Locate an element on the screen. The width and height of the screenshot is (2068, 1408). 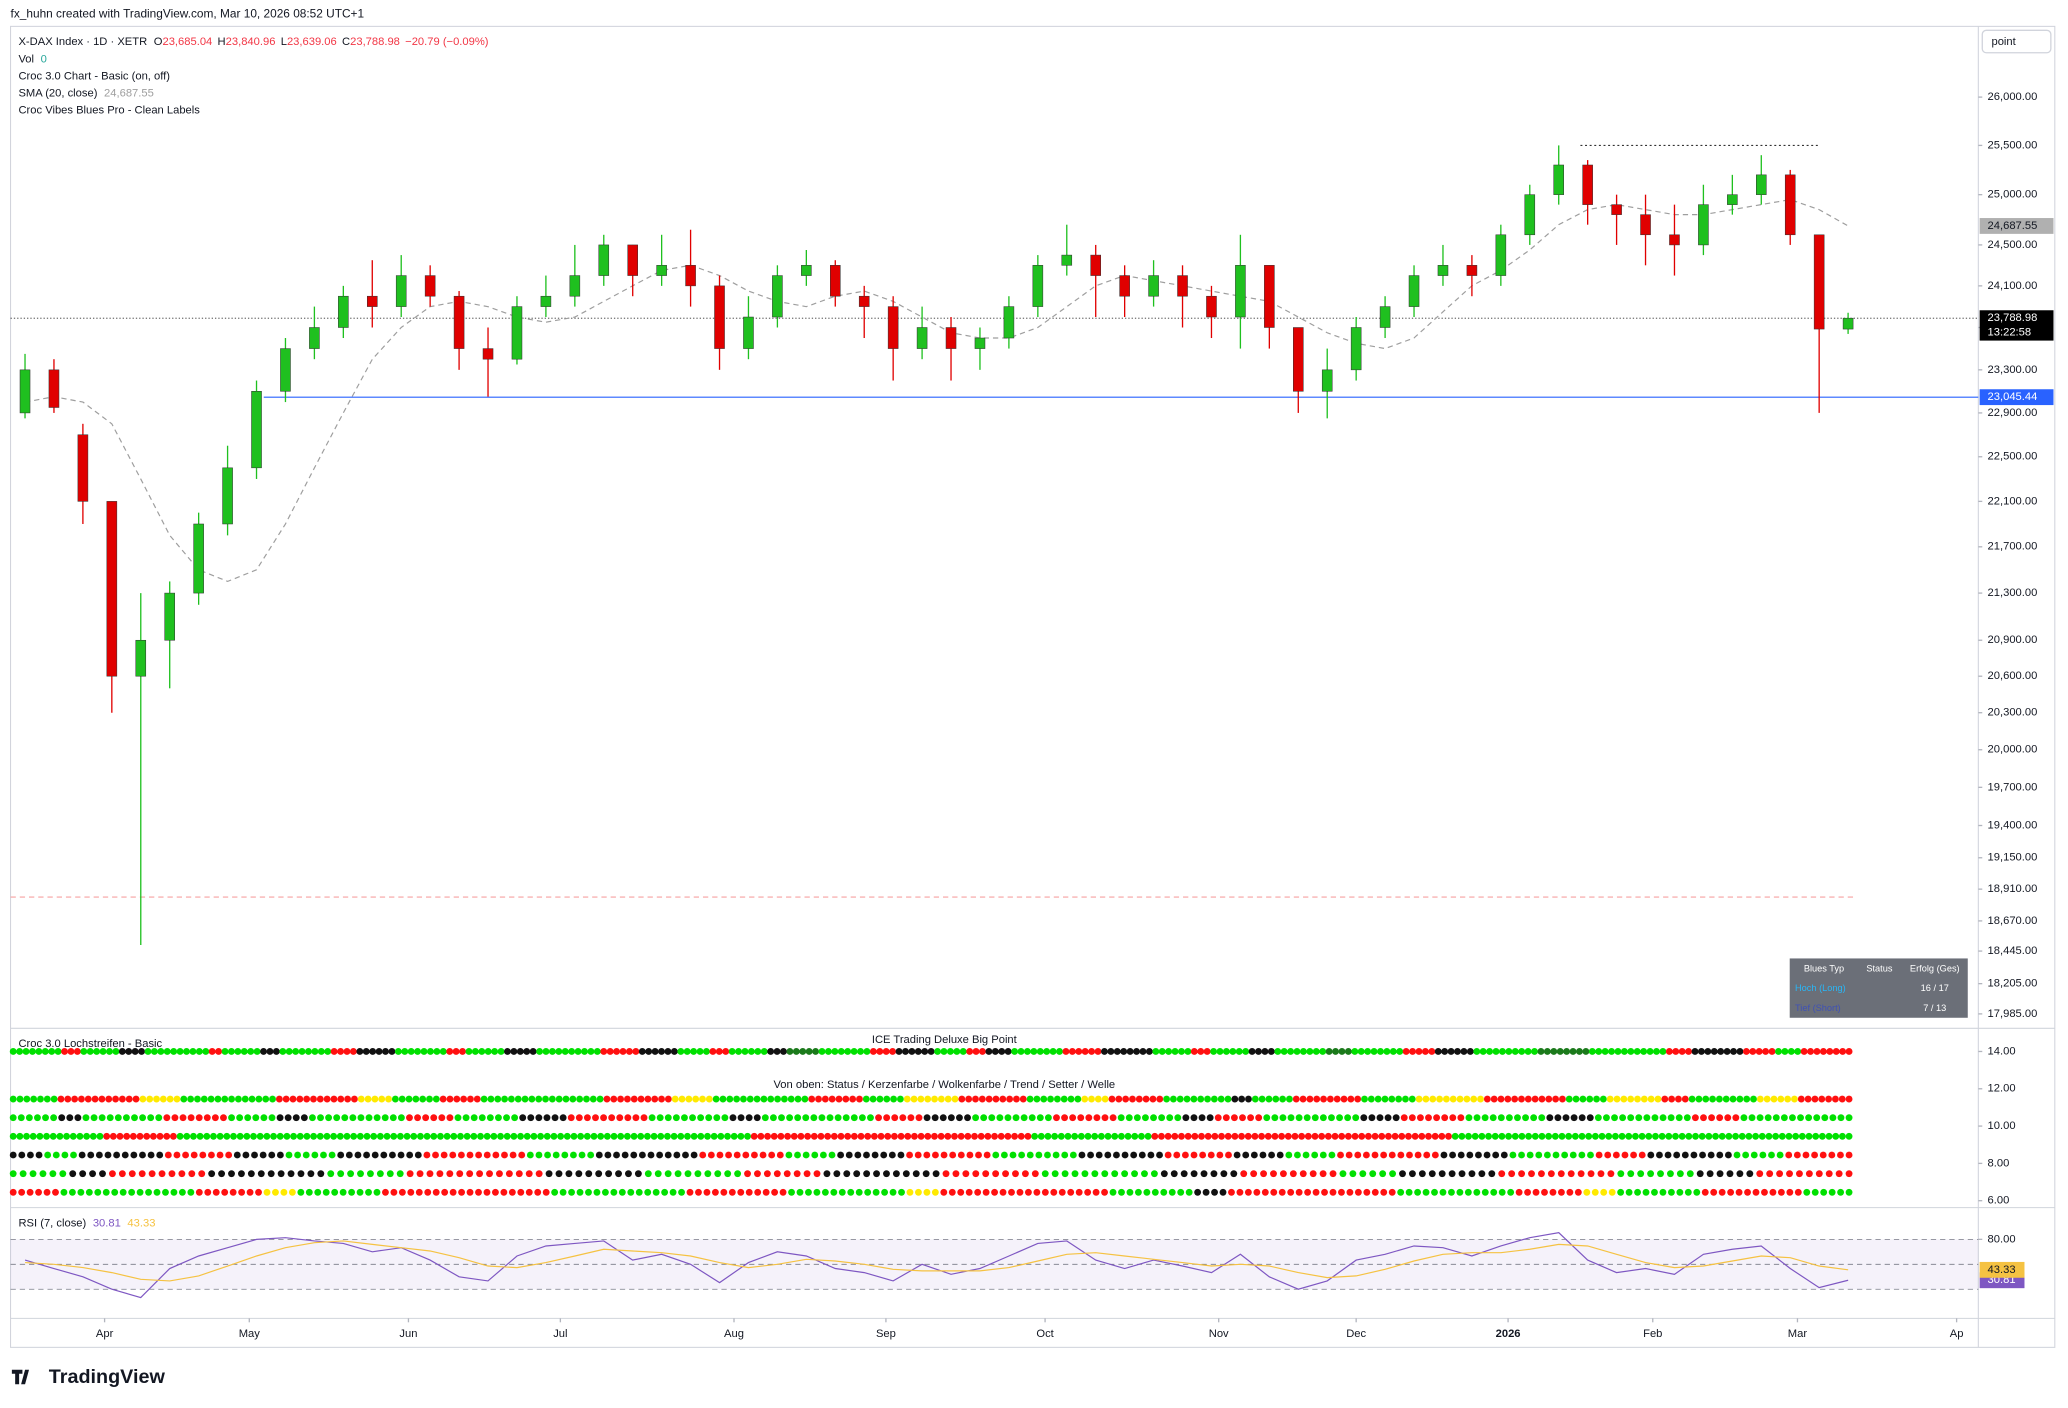
scale-button is located at coordinates (2016, 41).